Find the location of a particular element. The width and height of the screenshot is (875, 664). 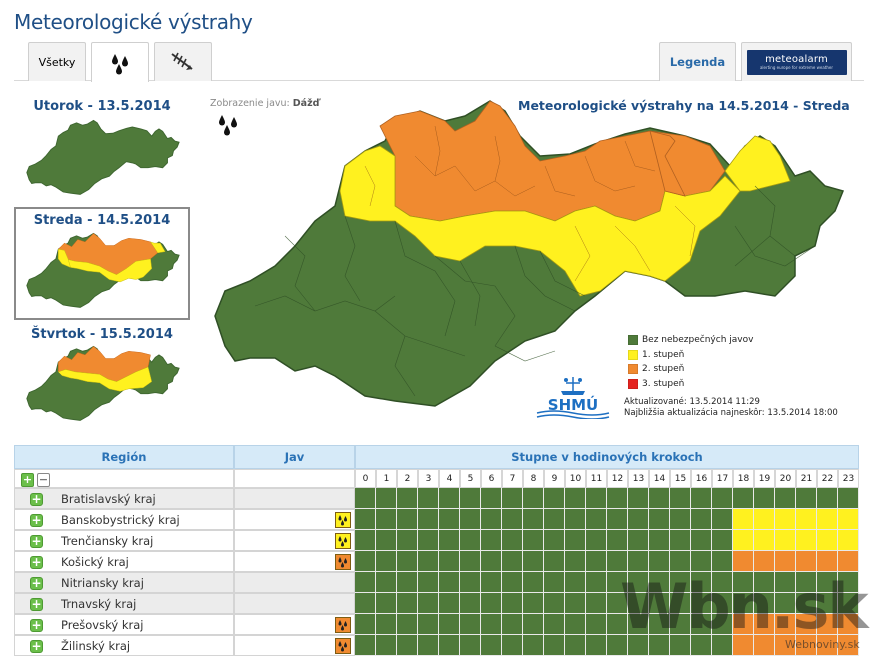

table-row: + Trenčiansky kraj is located at coordinates (436, 540).